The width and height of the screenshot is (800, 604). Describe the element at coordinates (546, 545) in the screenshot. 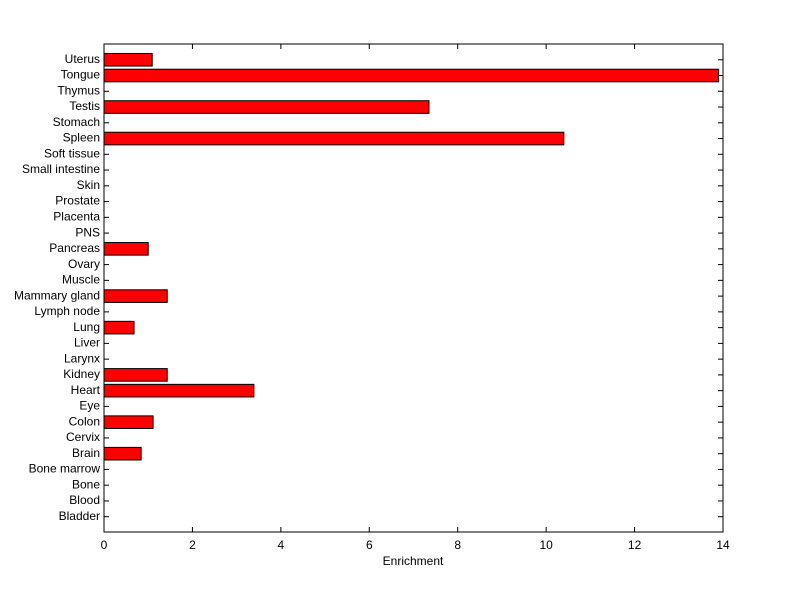

I see `x-tick-label: 10` at that location.